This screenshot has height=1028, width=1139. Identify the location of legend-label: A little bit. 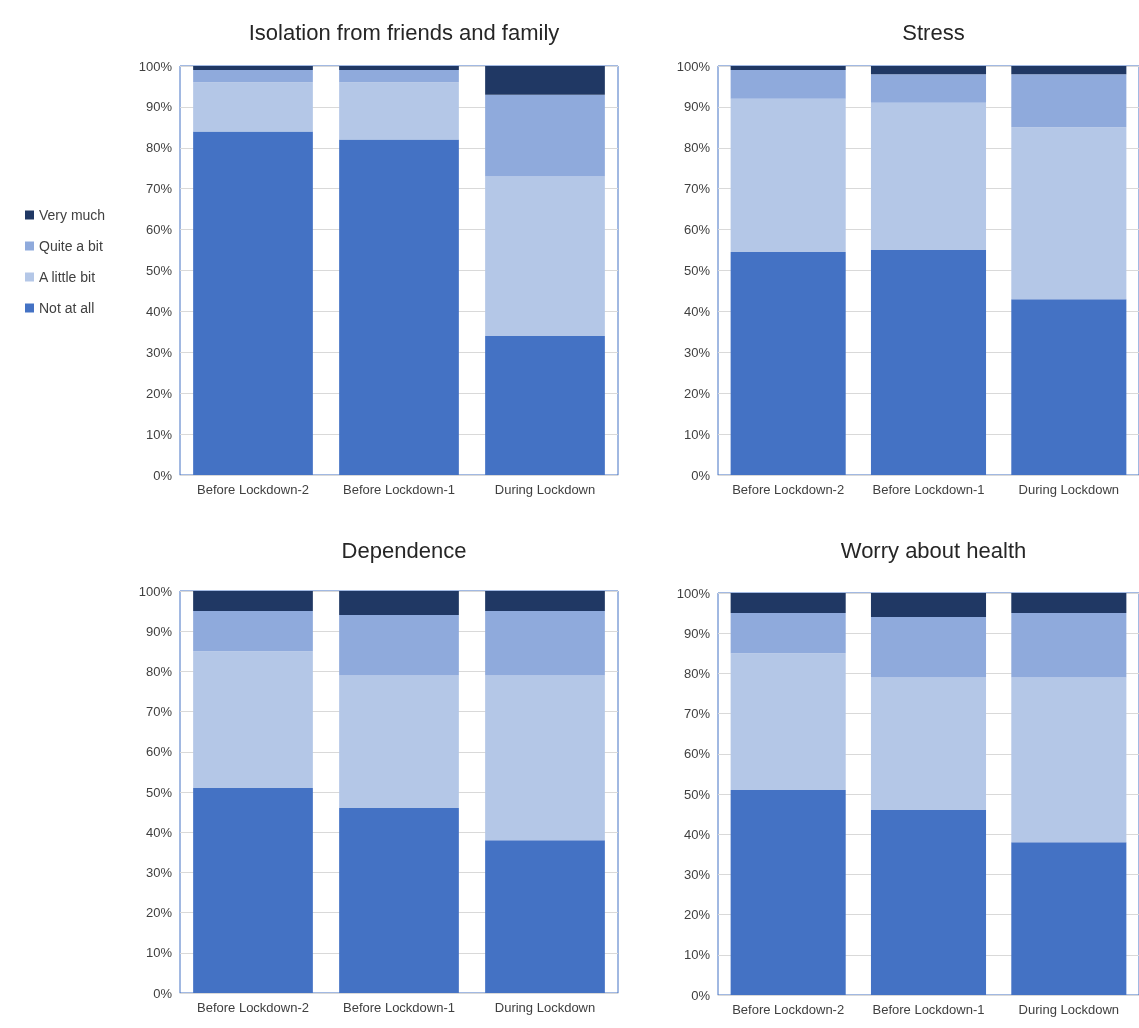
(67, 277).